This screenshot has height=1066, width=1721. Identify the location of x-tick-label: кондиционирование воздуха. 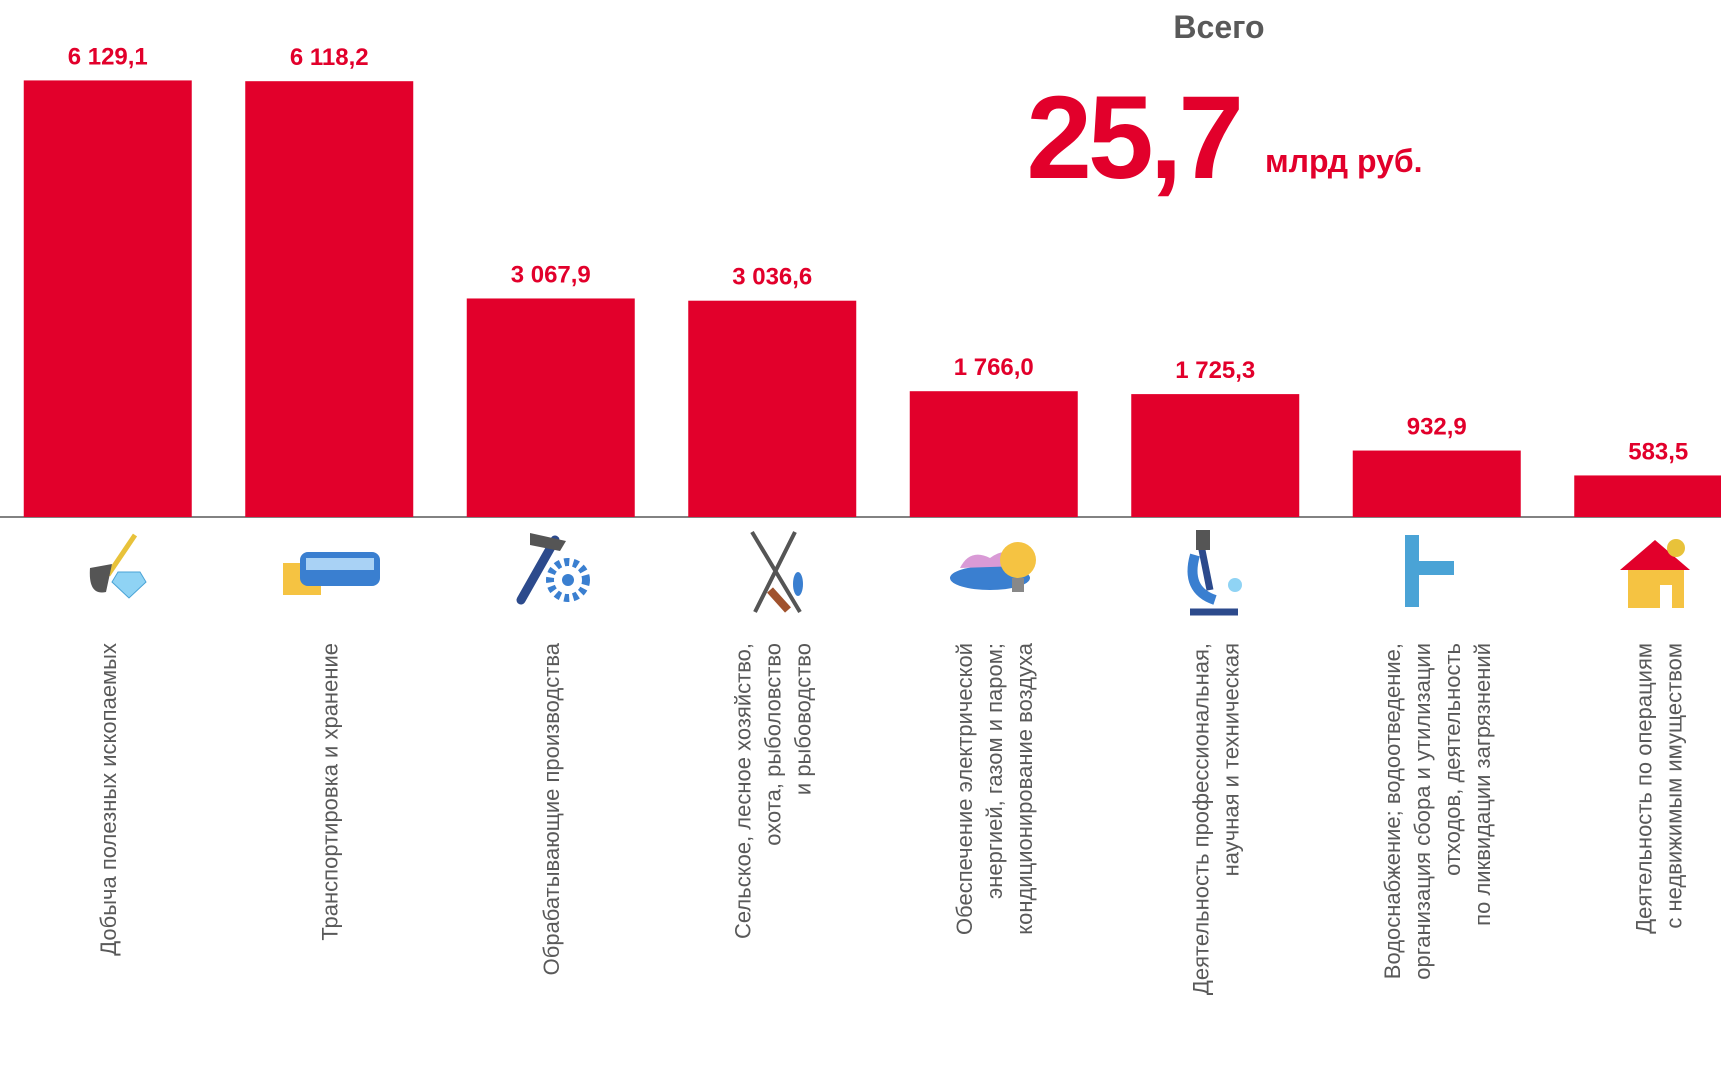
(1024, 788).